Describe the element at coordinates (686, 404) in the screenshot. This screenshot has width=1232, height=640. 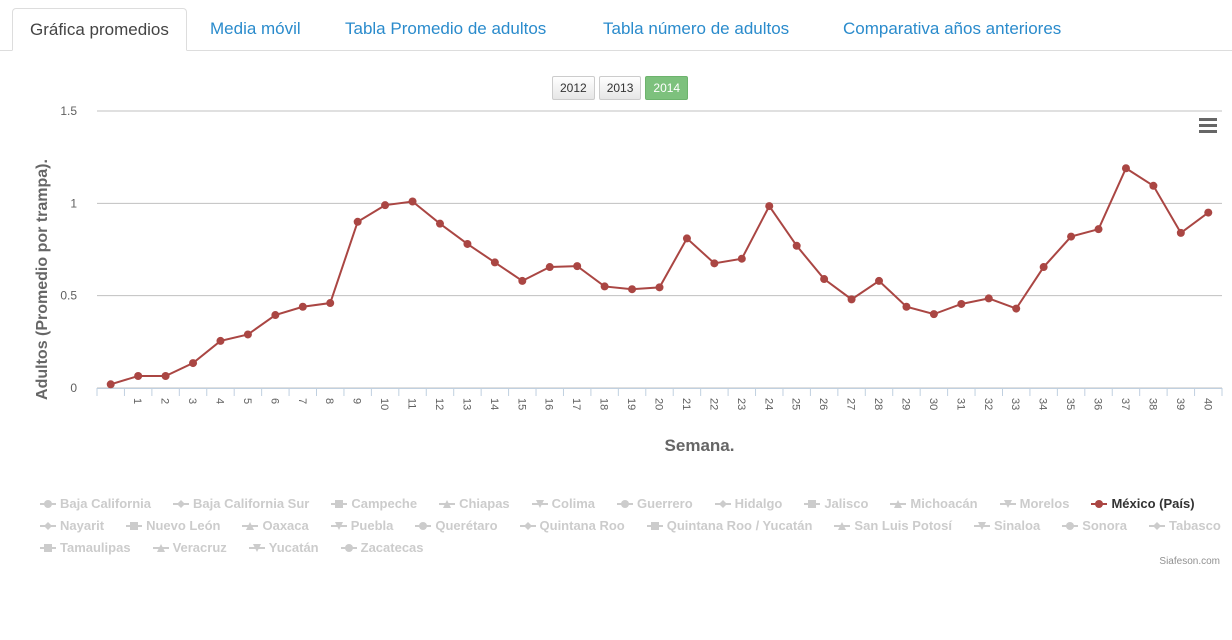
I see `x-tick-label: 21` at that location.